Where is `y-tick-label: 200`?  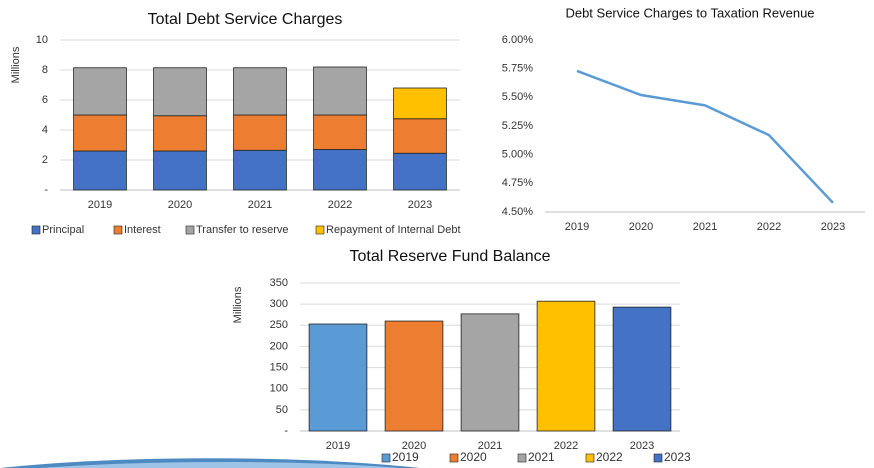 y-tick-label: 200 is located at coordinates (279, 346).